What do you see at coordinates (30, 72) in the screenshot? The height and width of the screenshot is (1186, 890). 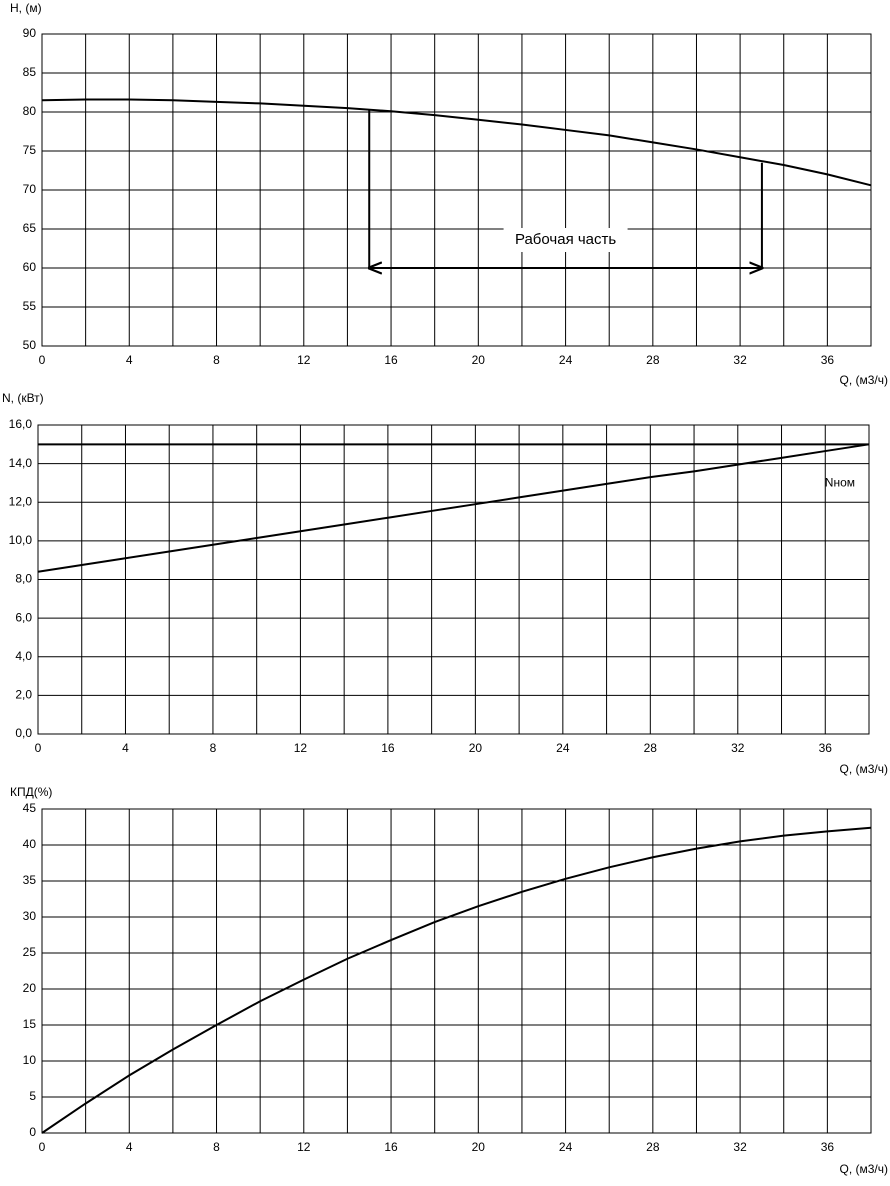 I see `y-tick-label: 85` at bounding box center [30, 72].